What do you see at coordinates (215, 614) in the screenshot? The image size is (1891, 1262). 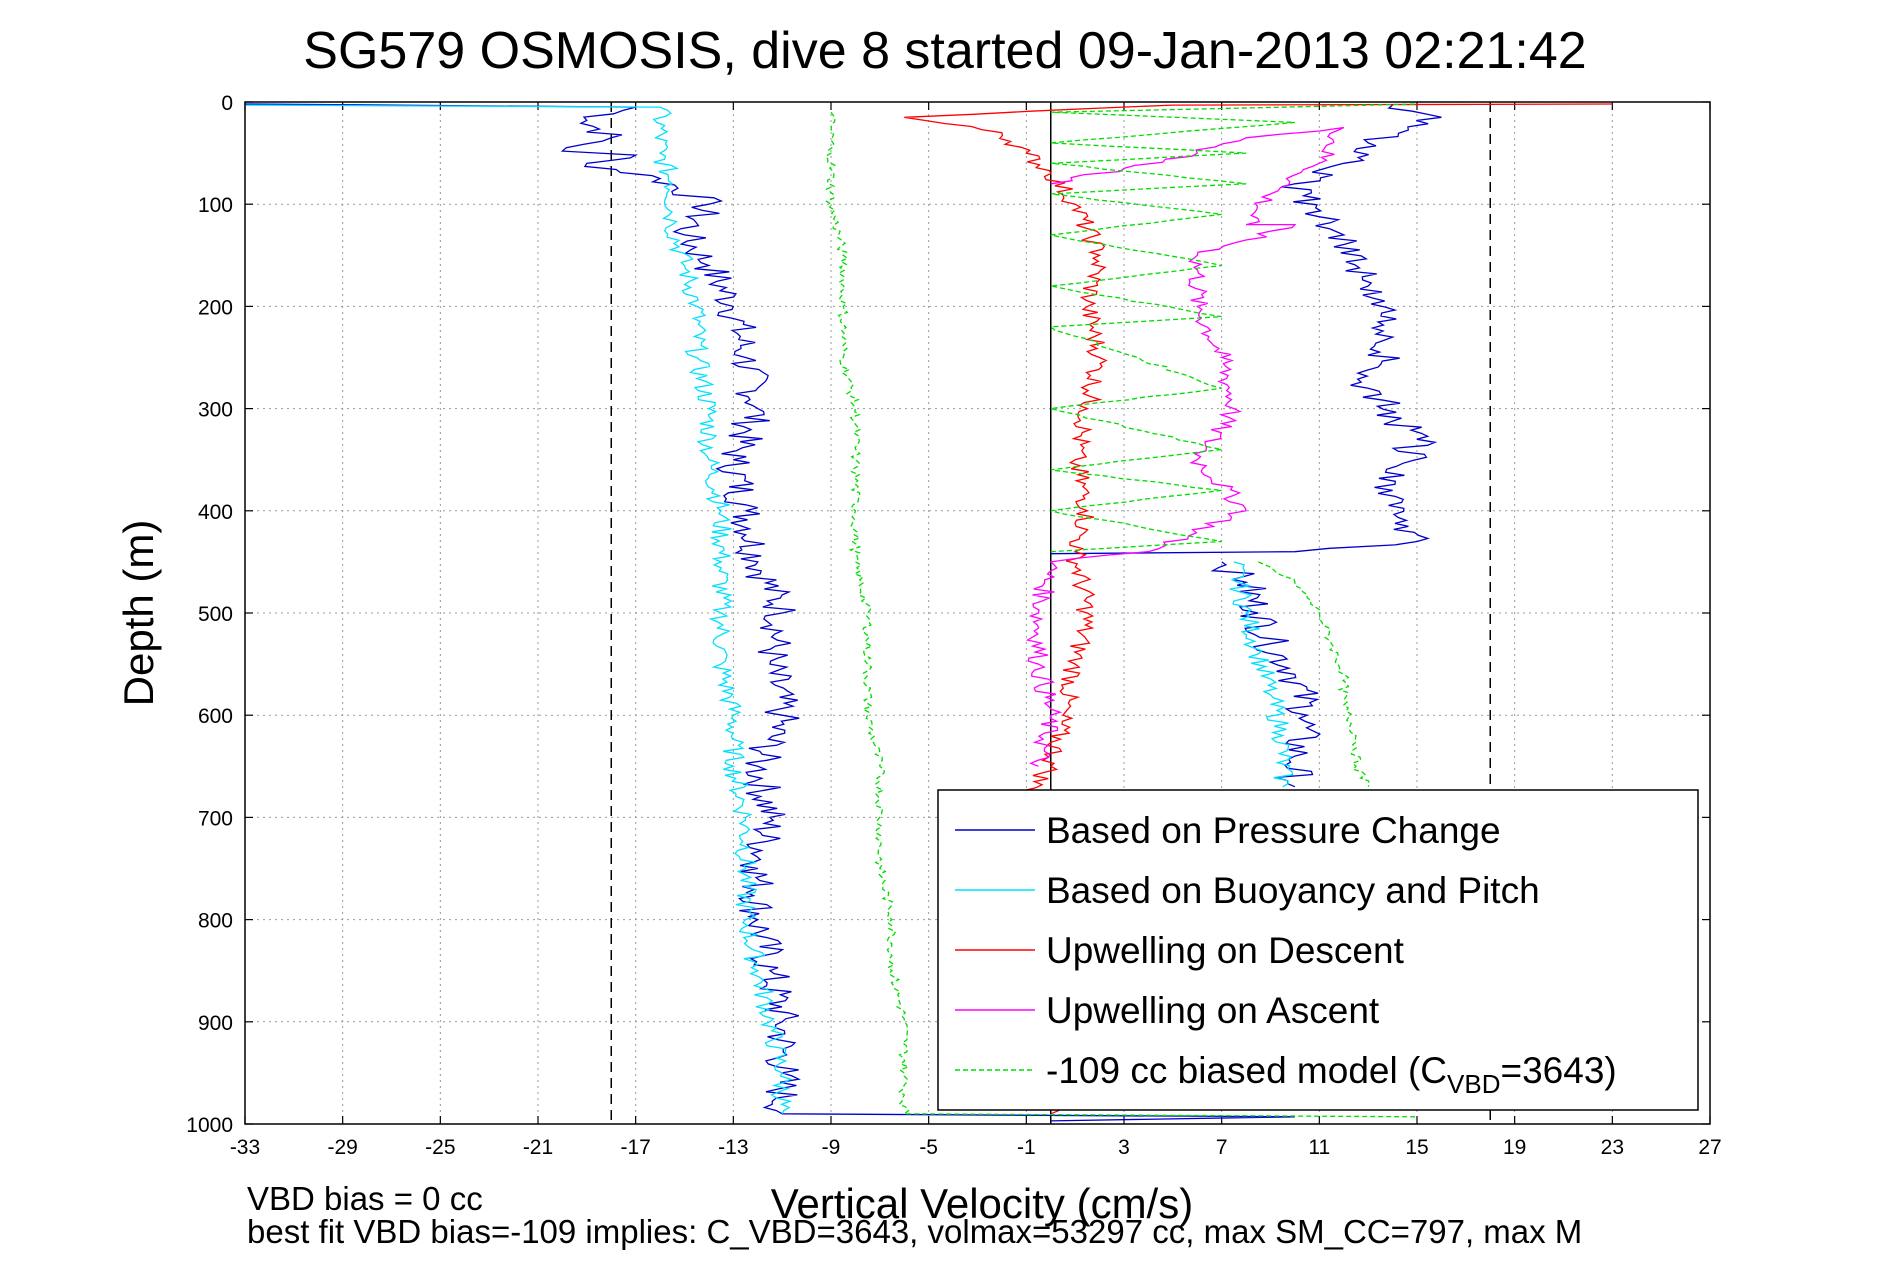 I see `y-tick-label: 500` at bounding box center [215, 614].